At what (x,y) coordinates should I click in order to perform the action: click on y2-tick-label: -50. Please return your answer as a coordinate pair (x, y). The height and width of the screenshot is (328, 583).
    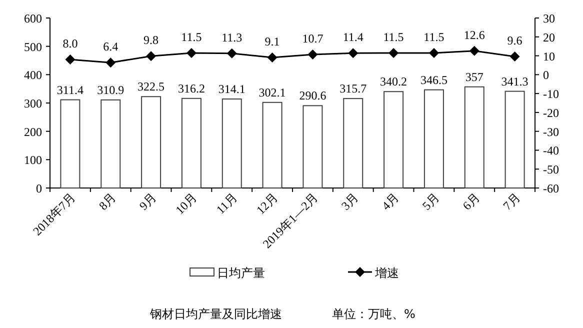
    Looking at the image, I should click on (551, 169).